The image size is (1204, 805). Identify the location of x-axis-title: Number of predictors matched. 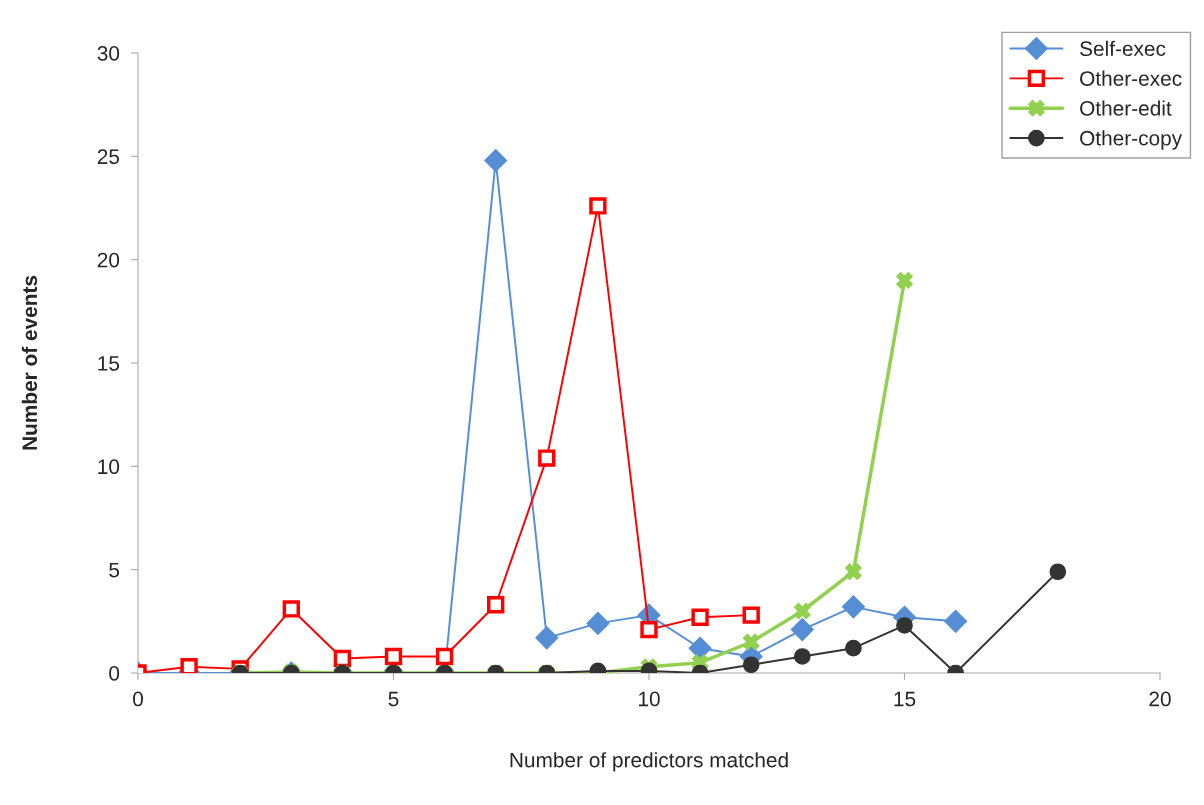
(649, 762).